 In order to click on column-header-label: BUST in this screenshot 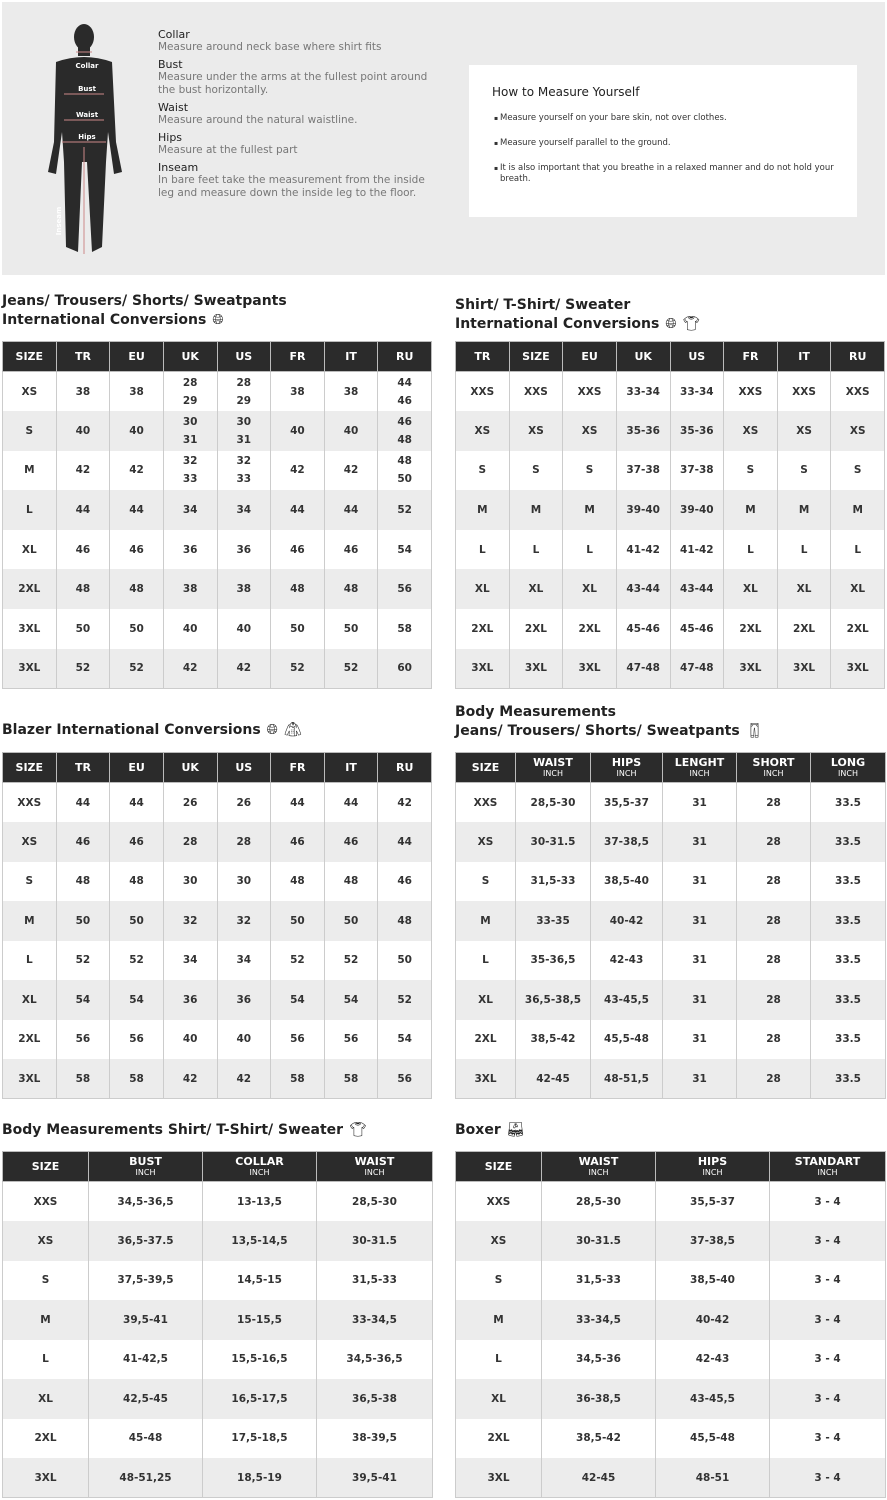, I will do `click(145, 1161)`.